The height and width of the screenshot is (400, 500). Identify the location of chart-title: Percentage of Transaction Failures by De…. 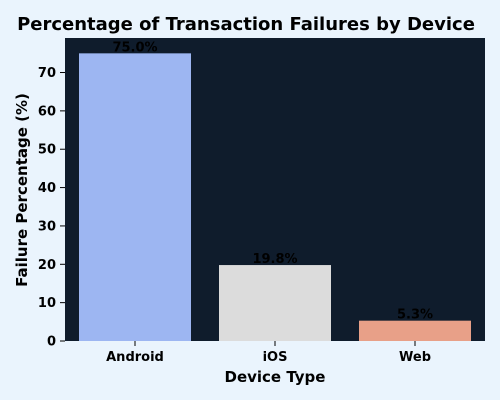
(246, 24).